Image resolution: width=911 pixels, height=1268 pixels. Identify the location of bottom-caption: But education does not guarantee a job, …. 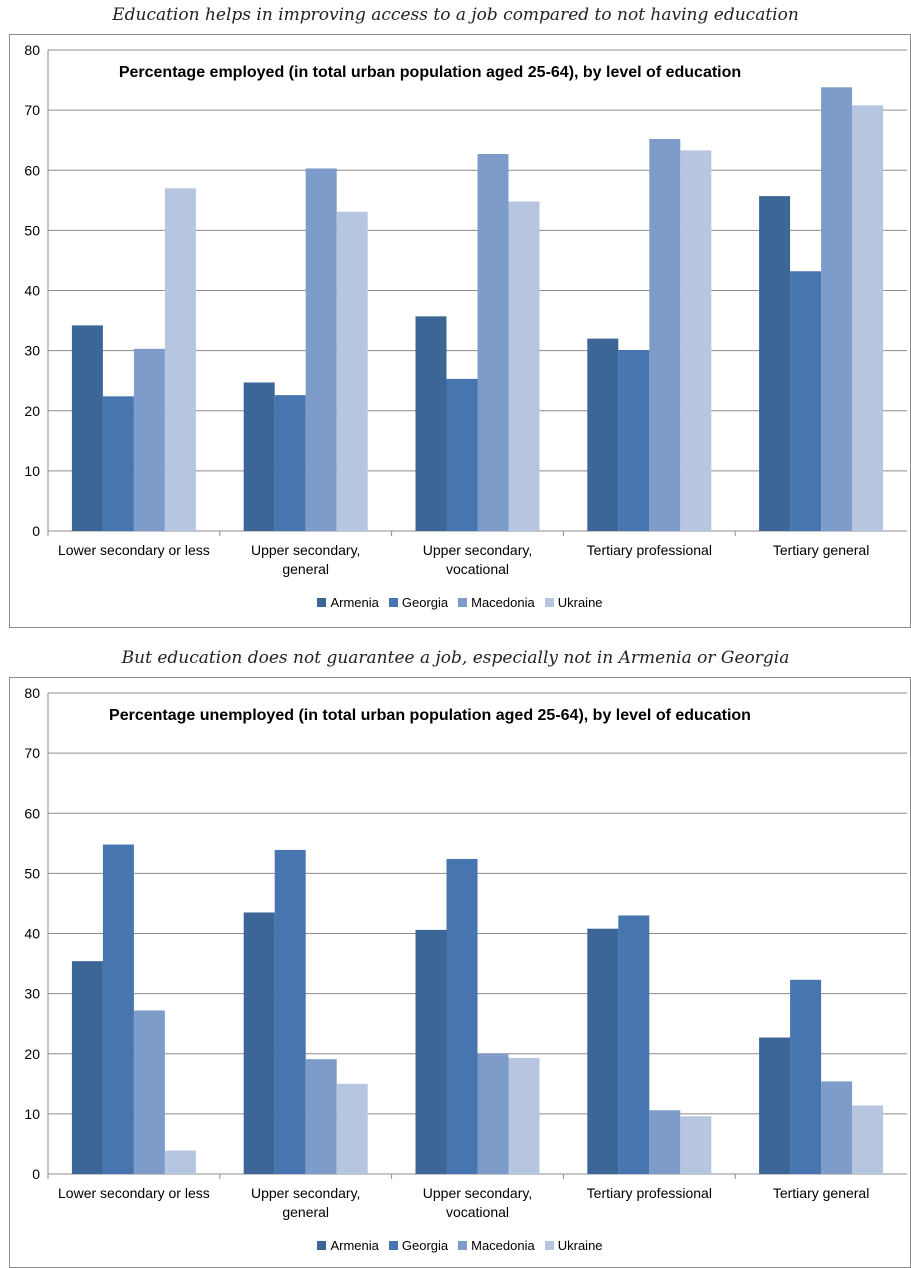
(455, 658).